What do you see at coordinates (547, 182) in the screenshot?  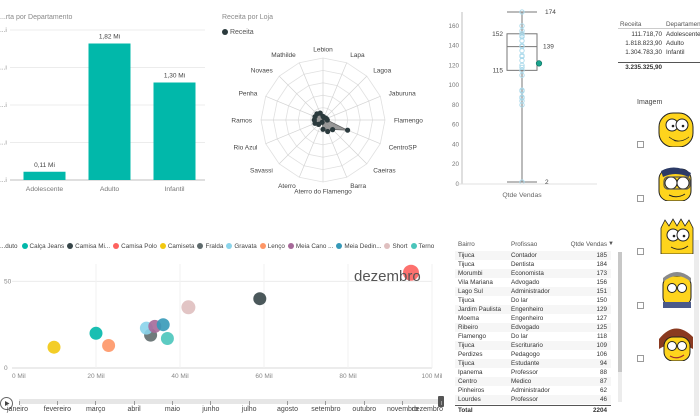 I see `min-label: 2` at bounding box center [547, 182].